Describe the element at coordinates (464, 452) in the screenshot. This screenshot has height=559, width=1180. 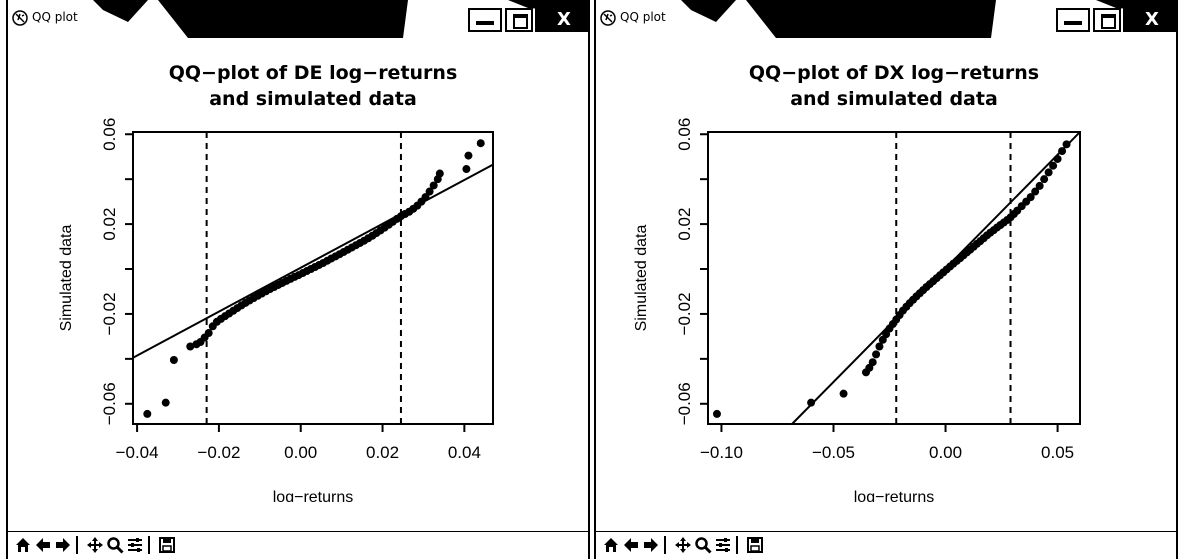
I see `x-tick-label: 0.04` at that location.